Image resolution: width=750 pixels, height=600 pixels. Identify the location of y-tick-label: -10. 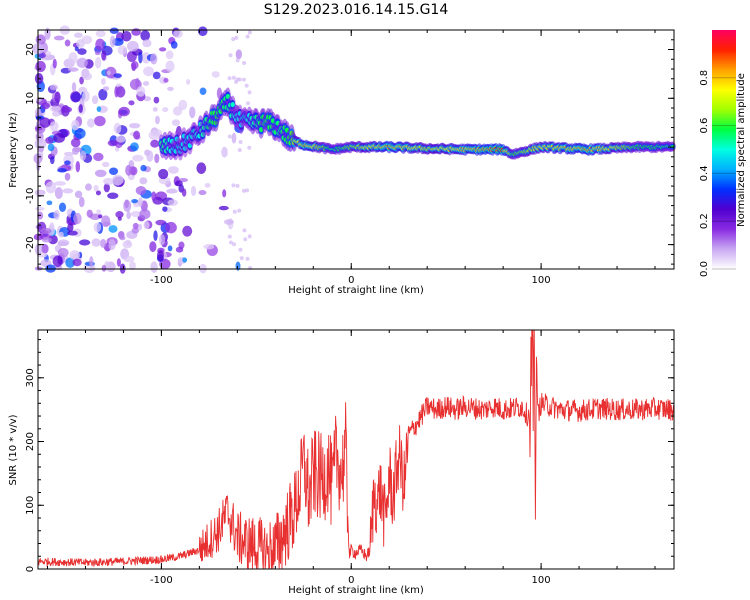
(30, 196).